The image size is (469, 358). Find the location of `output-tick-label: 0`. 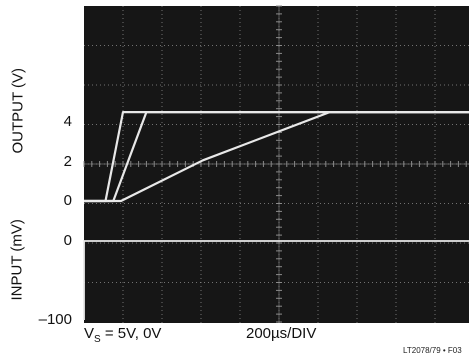

output-tick-label: 0 is located at coordinates (67, 200).